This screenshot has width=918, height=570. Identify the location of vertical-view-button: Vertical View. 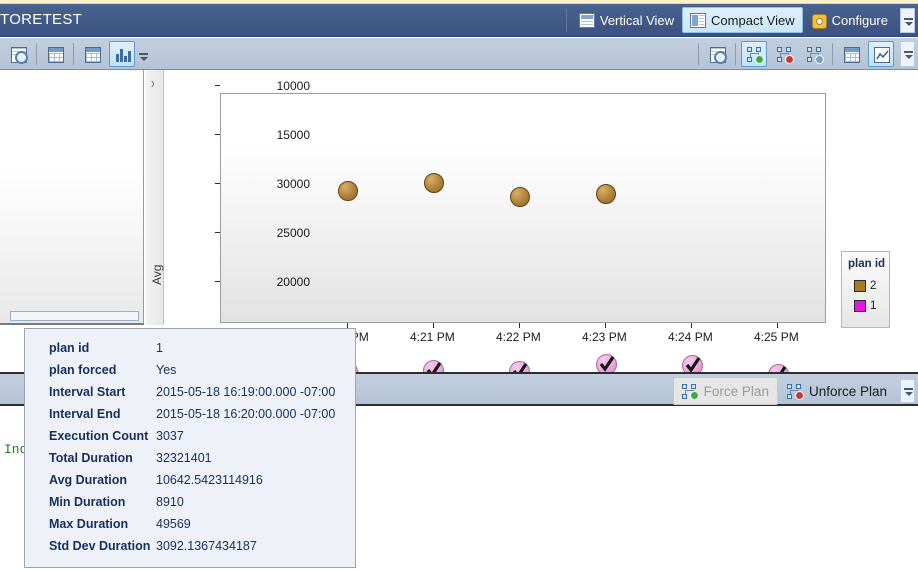
(626, 20).